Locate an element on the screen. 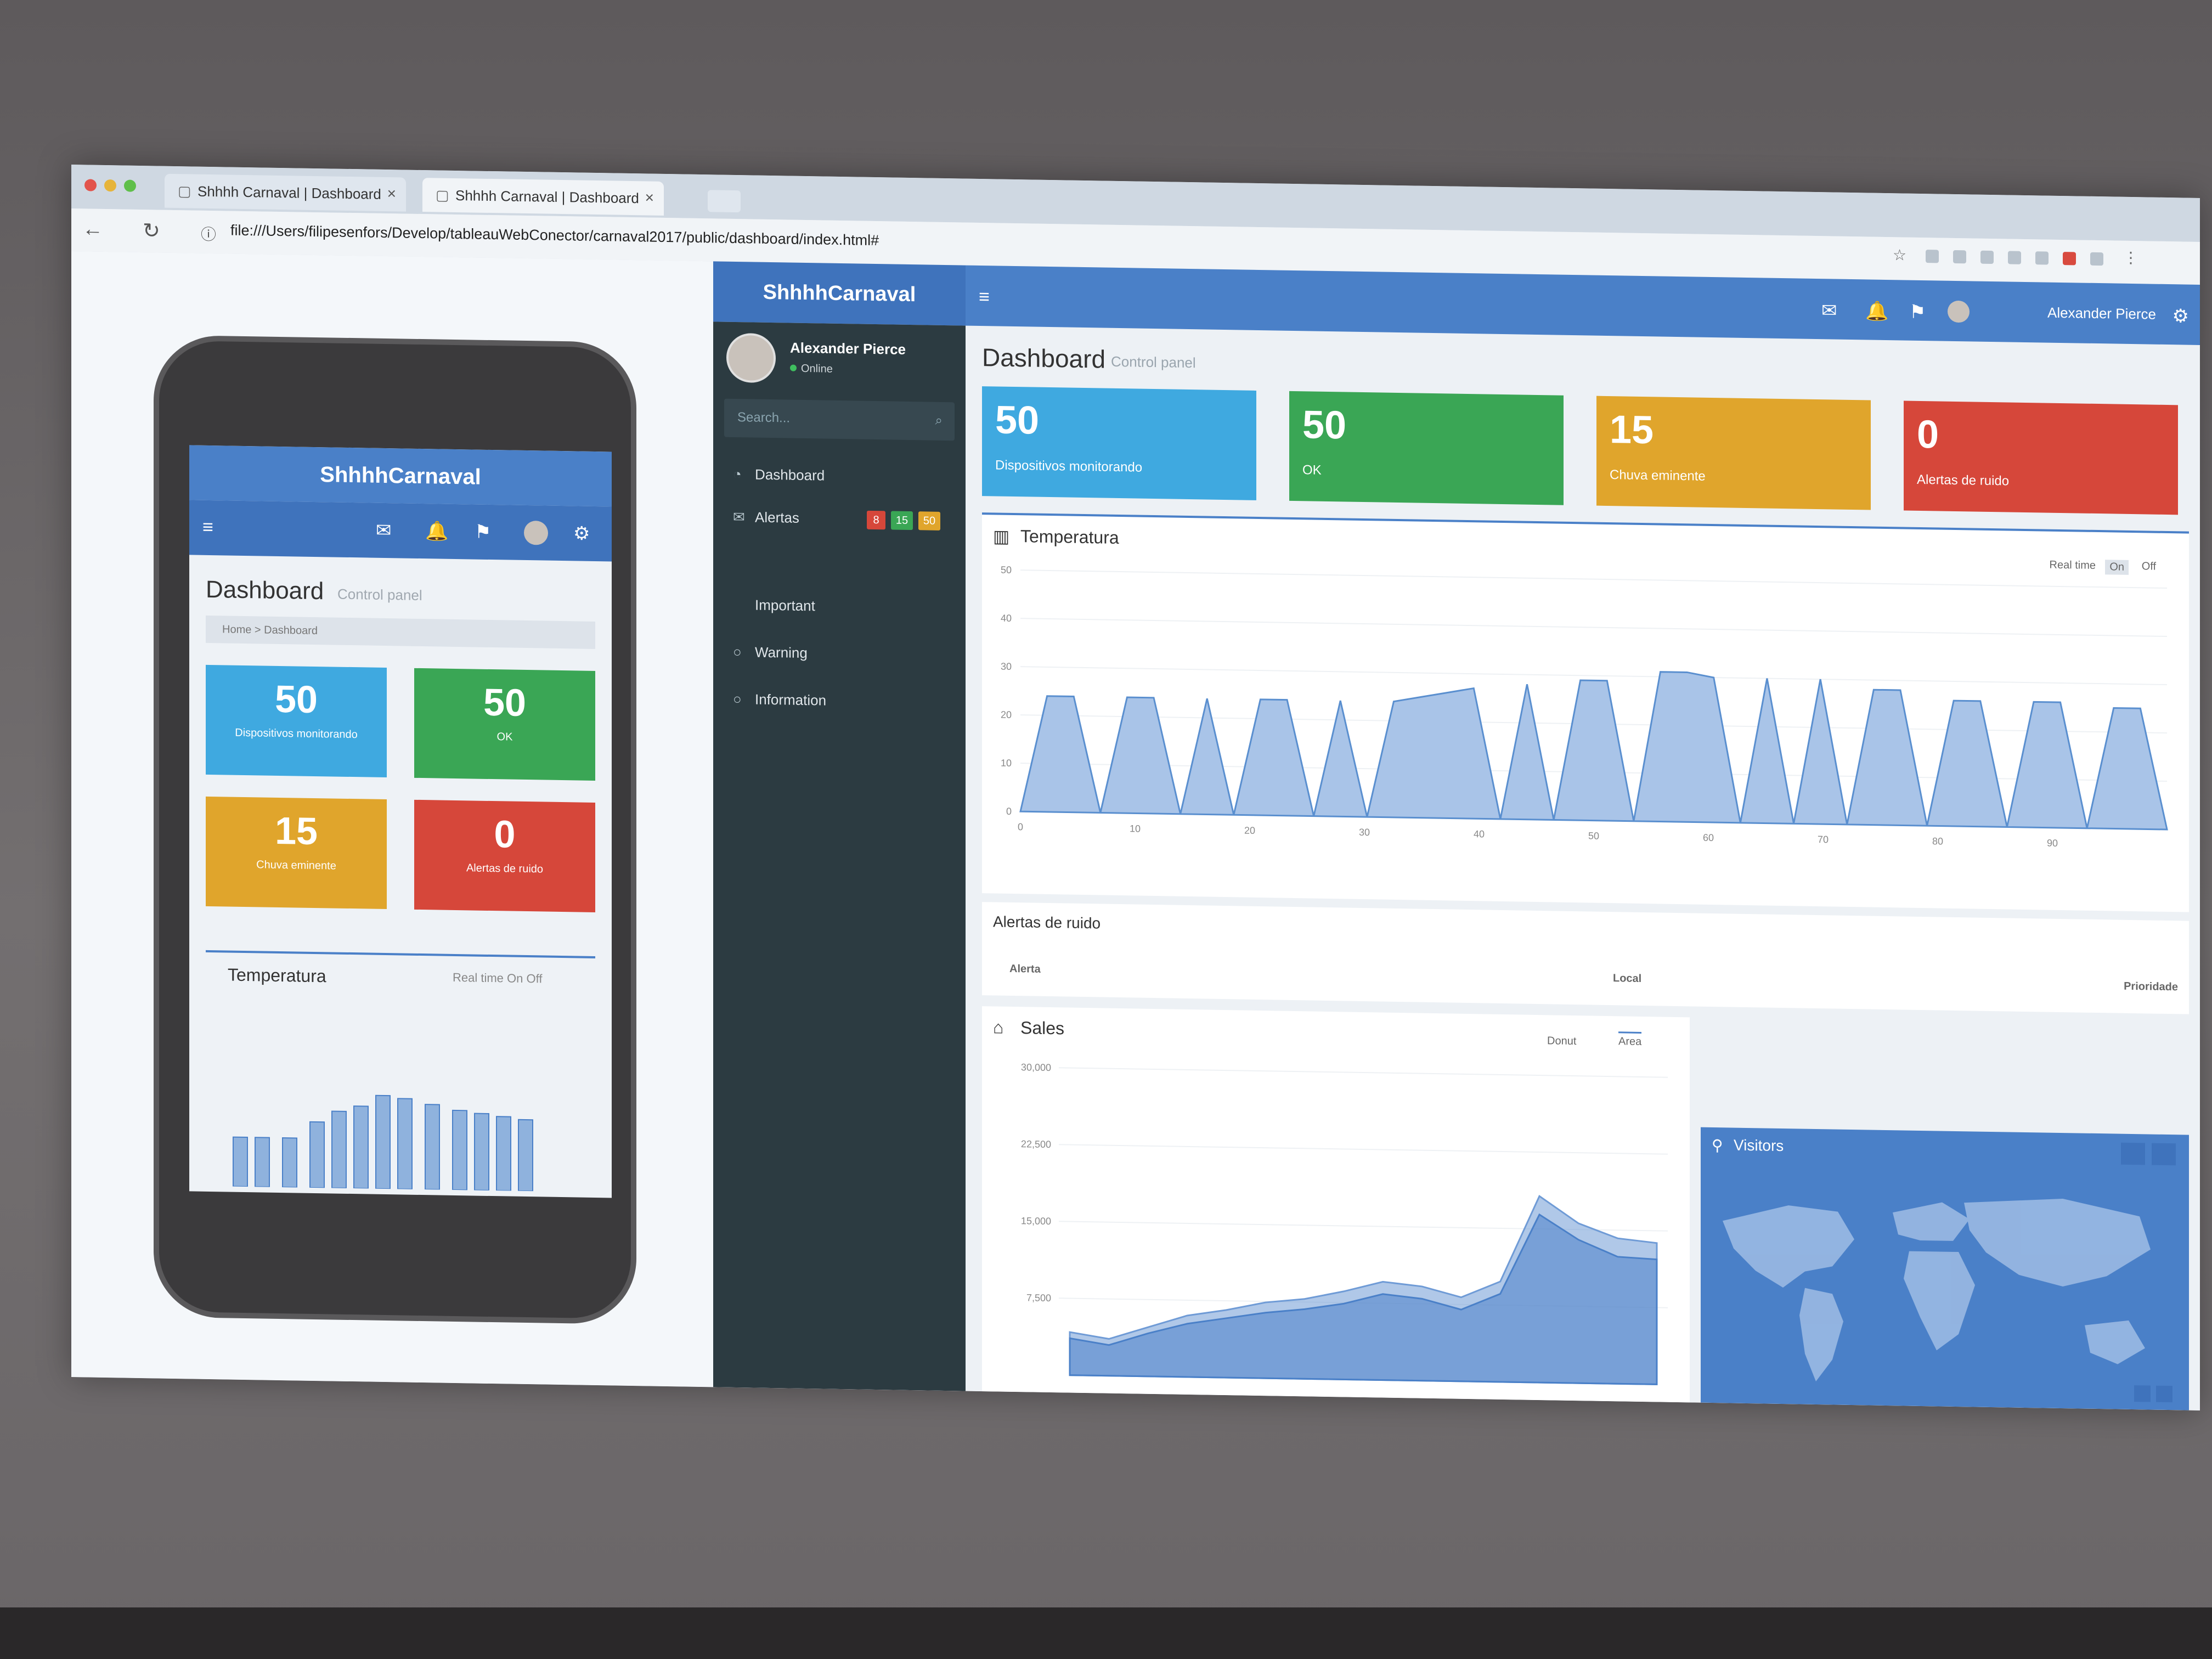 The image size is (2212, 1659). sales-title: Sales is located at coordinates (1042, 1028).